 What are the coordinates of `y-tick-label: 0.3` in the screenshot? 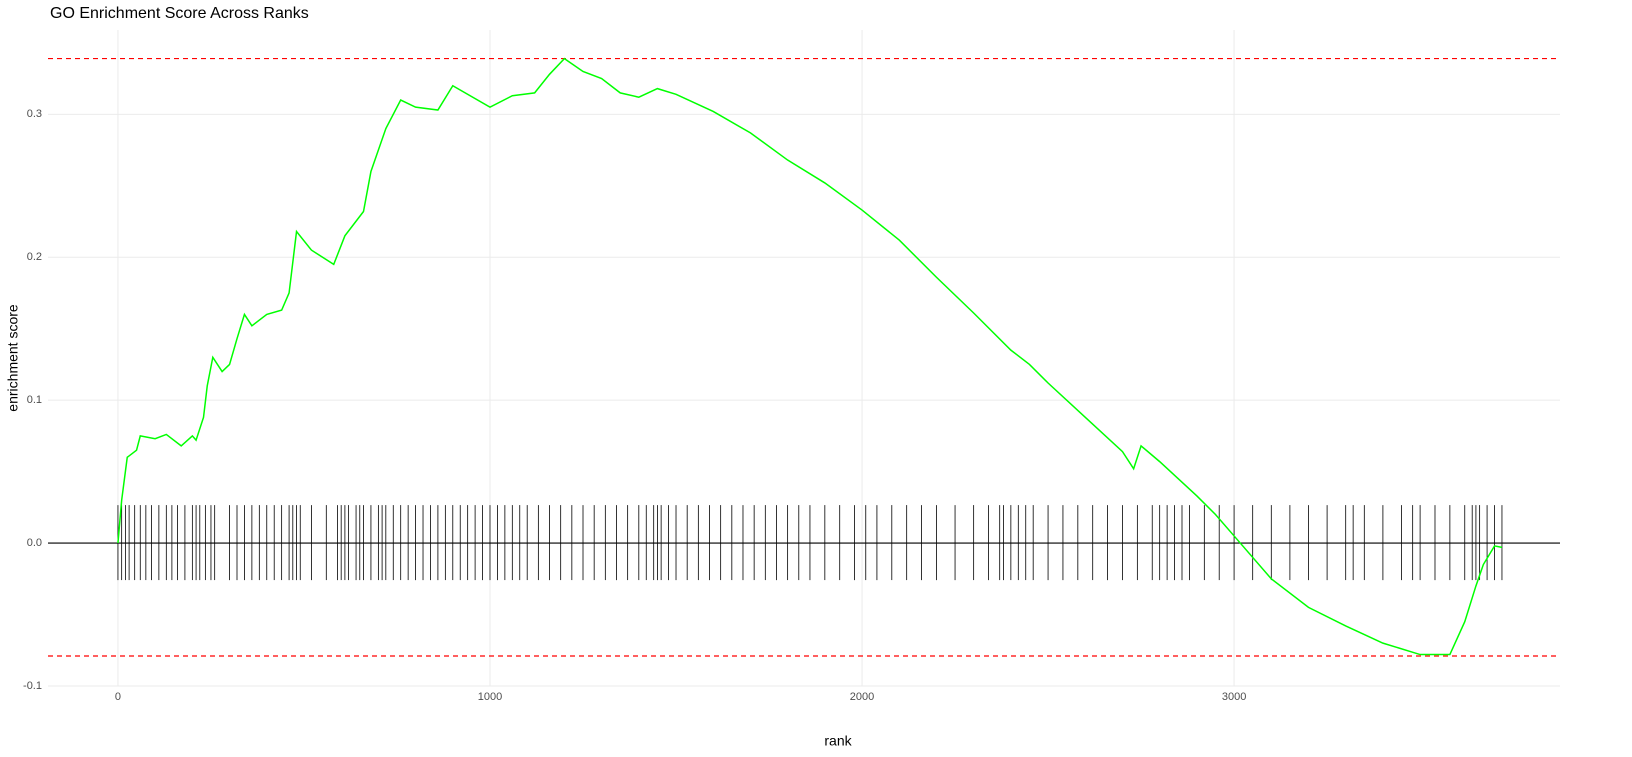 It's located at (34, 114).